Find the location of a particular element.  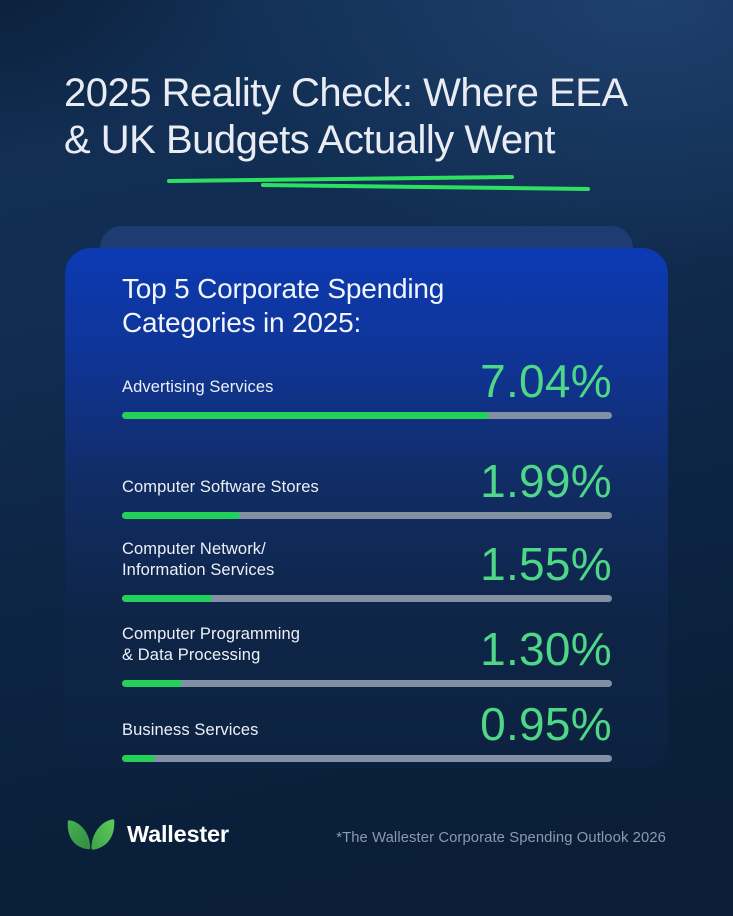

page-title-line2: & UK Budgets Actually Went is located at coordinates (309, 140).